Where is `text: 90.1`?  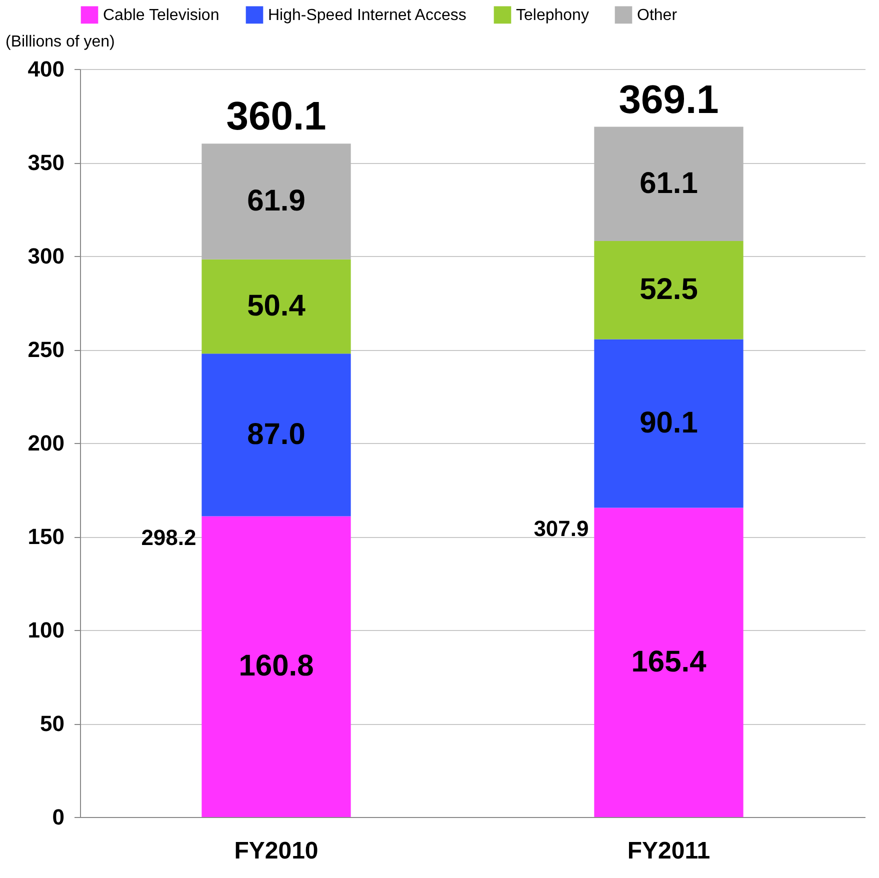
text: 90.1 is located at coordinates (669, 423).